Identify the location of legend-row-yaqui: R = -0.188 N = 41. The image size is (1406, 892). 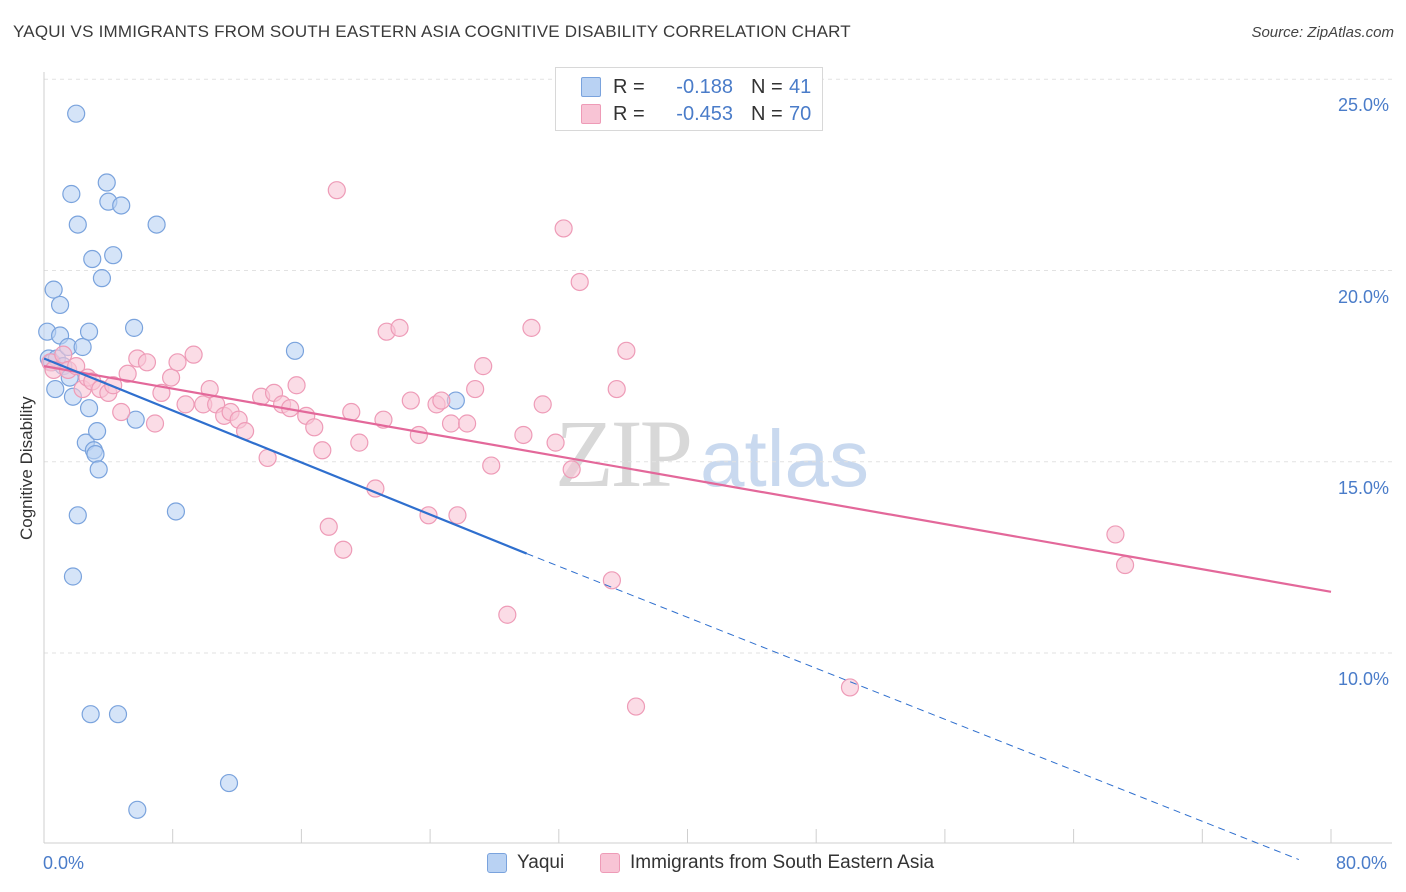
(692, 87).